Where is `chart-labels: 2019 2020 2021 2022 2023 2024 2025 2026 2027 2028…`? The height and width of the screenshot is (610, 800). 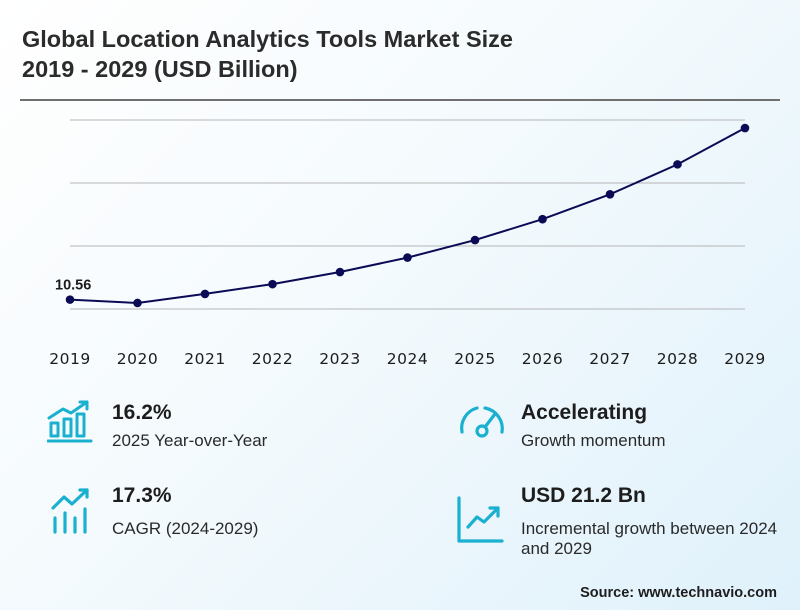
chart-labels: 2019 2020 2021 2022 2023 2024 2025 2026 2027 2028… is located at coordinates (407, 323).